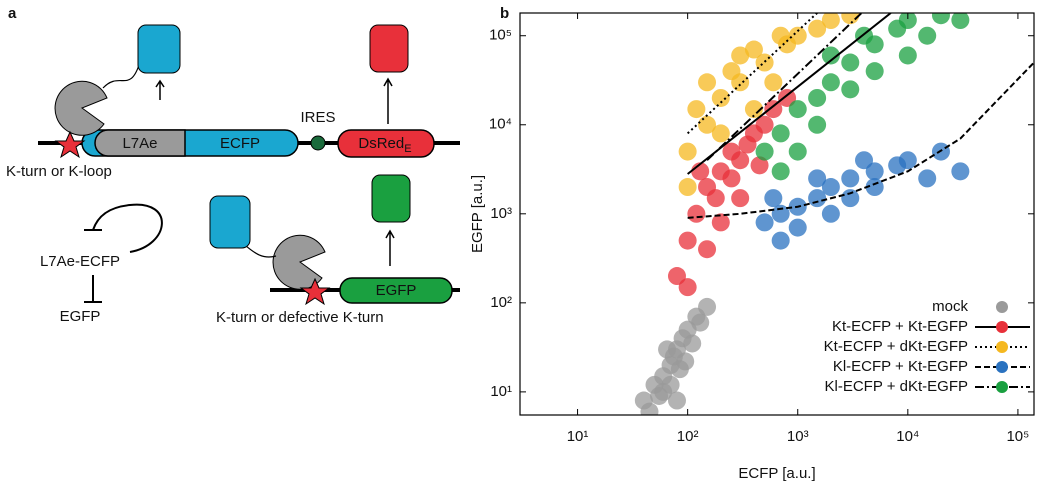 This screenshot has height=486, width=1039. Describe the element at coordinates (123, 228) in the screenshot. I see `autorepression` at that location.